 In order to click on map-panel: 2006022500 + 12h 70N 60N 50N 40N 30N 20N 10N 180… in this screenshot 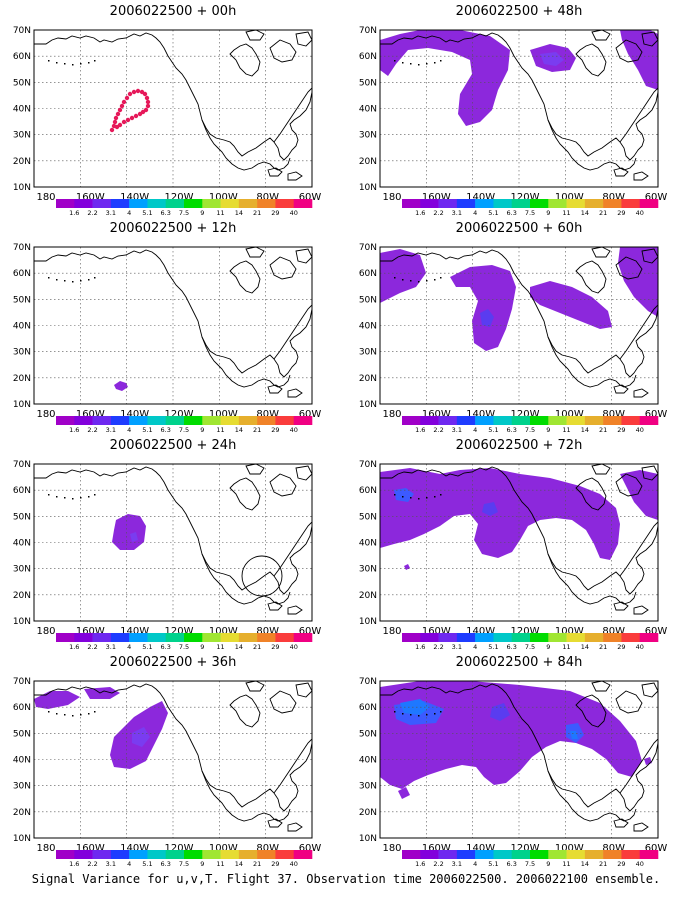, I will do `click(173, 325)`.